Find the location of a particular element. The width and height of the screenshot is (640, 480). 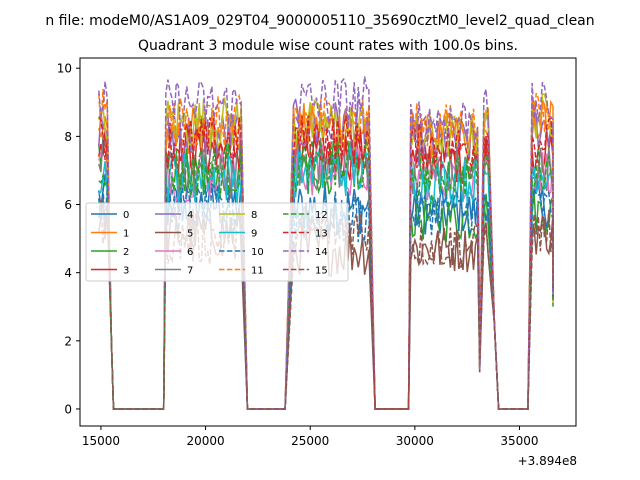

x-tick-label: 25000 is located at coordinates (310, 441).